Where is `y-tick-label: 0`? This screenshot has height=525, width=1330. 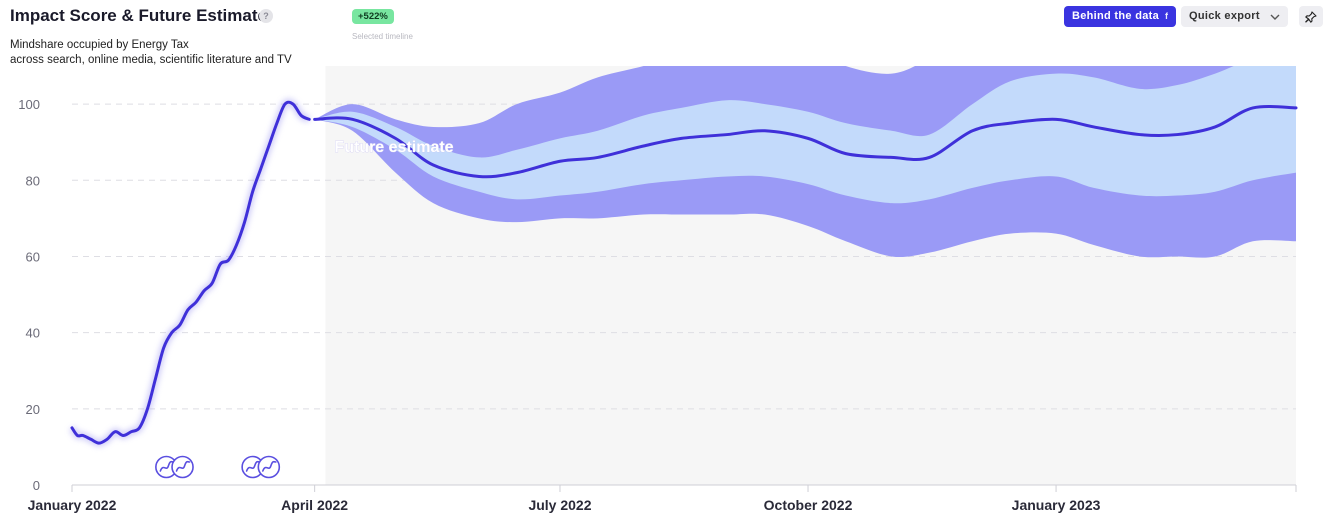 y-tick-label: 0 is located at coordinates (36, 485).